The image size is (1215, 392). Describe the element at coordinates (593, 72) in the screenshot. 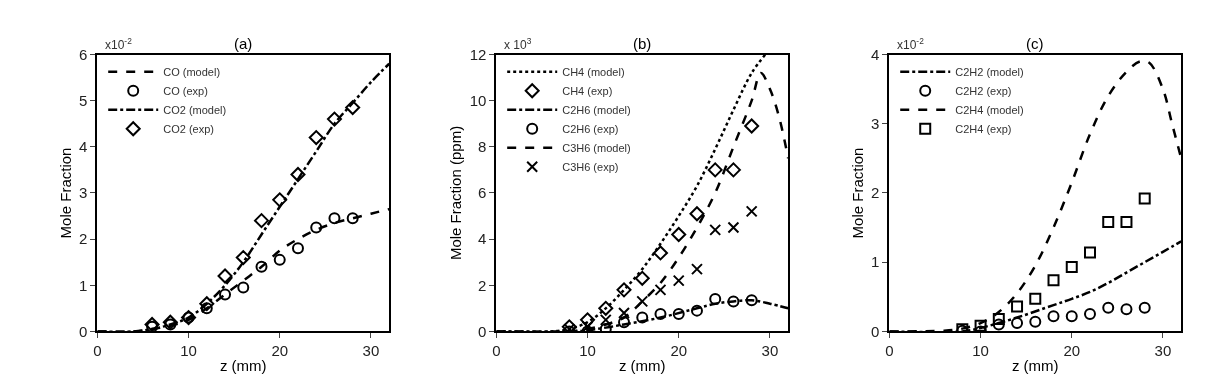

I see `legend-label: CH4 (model)` at that location.